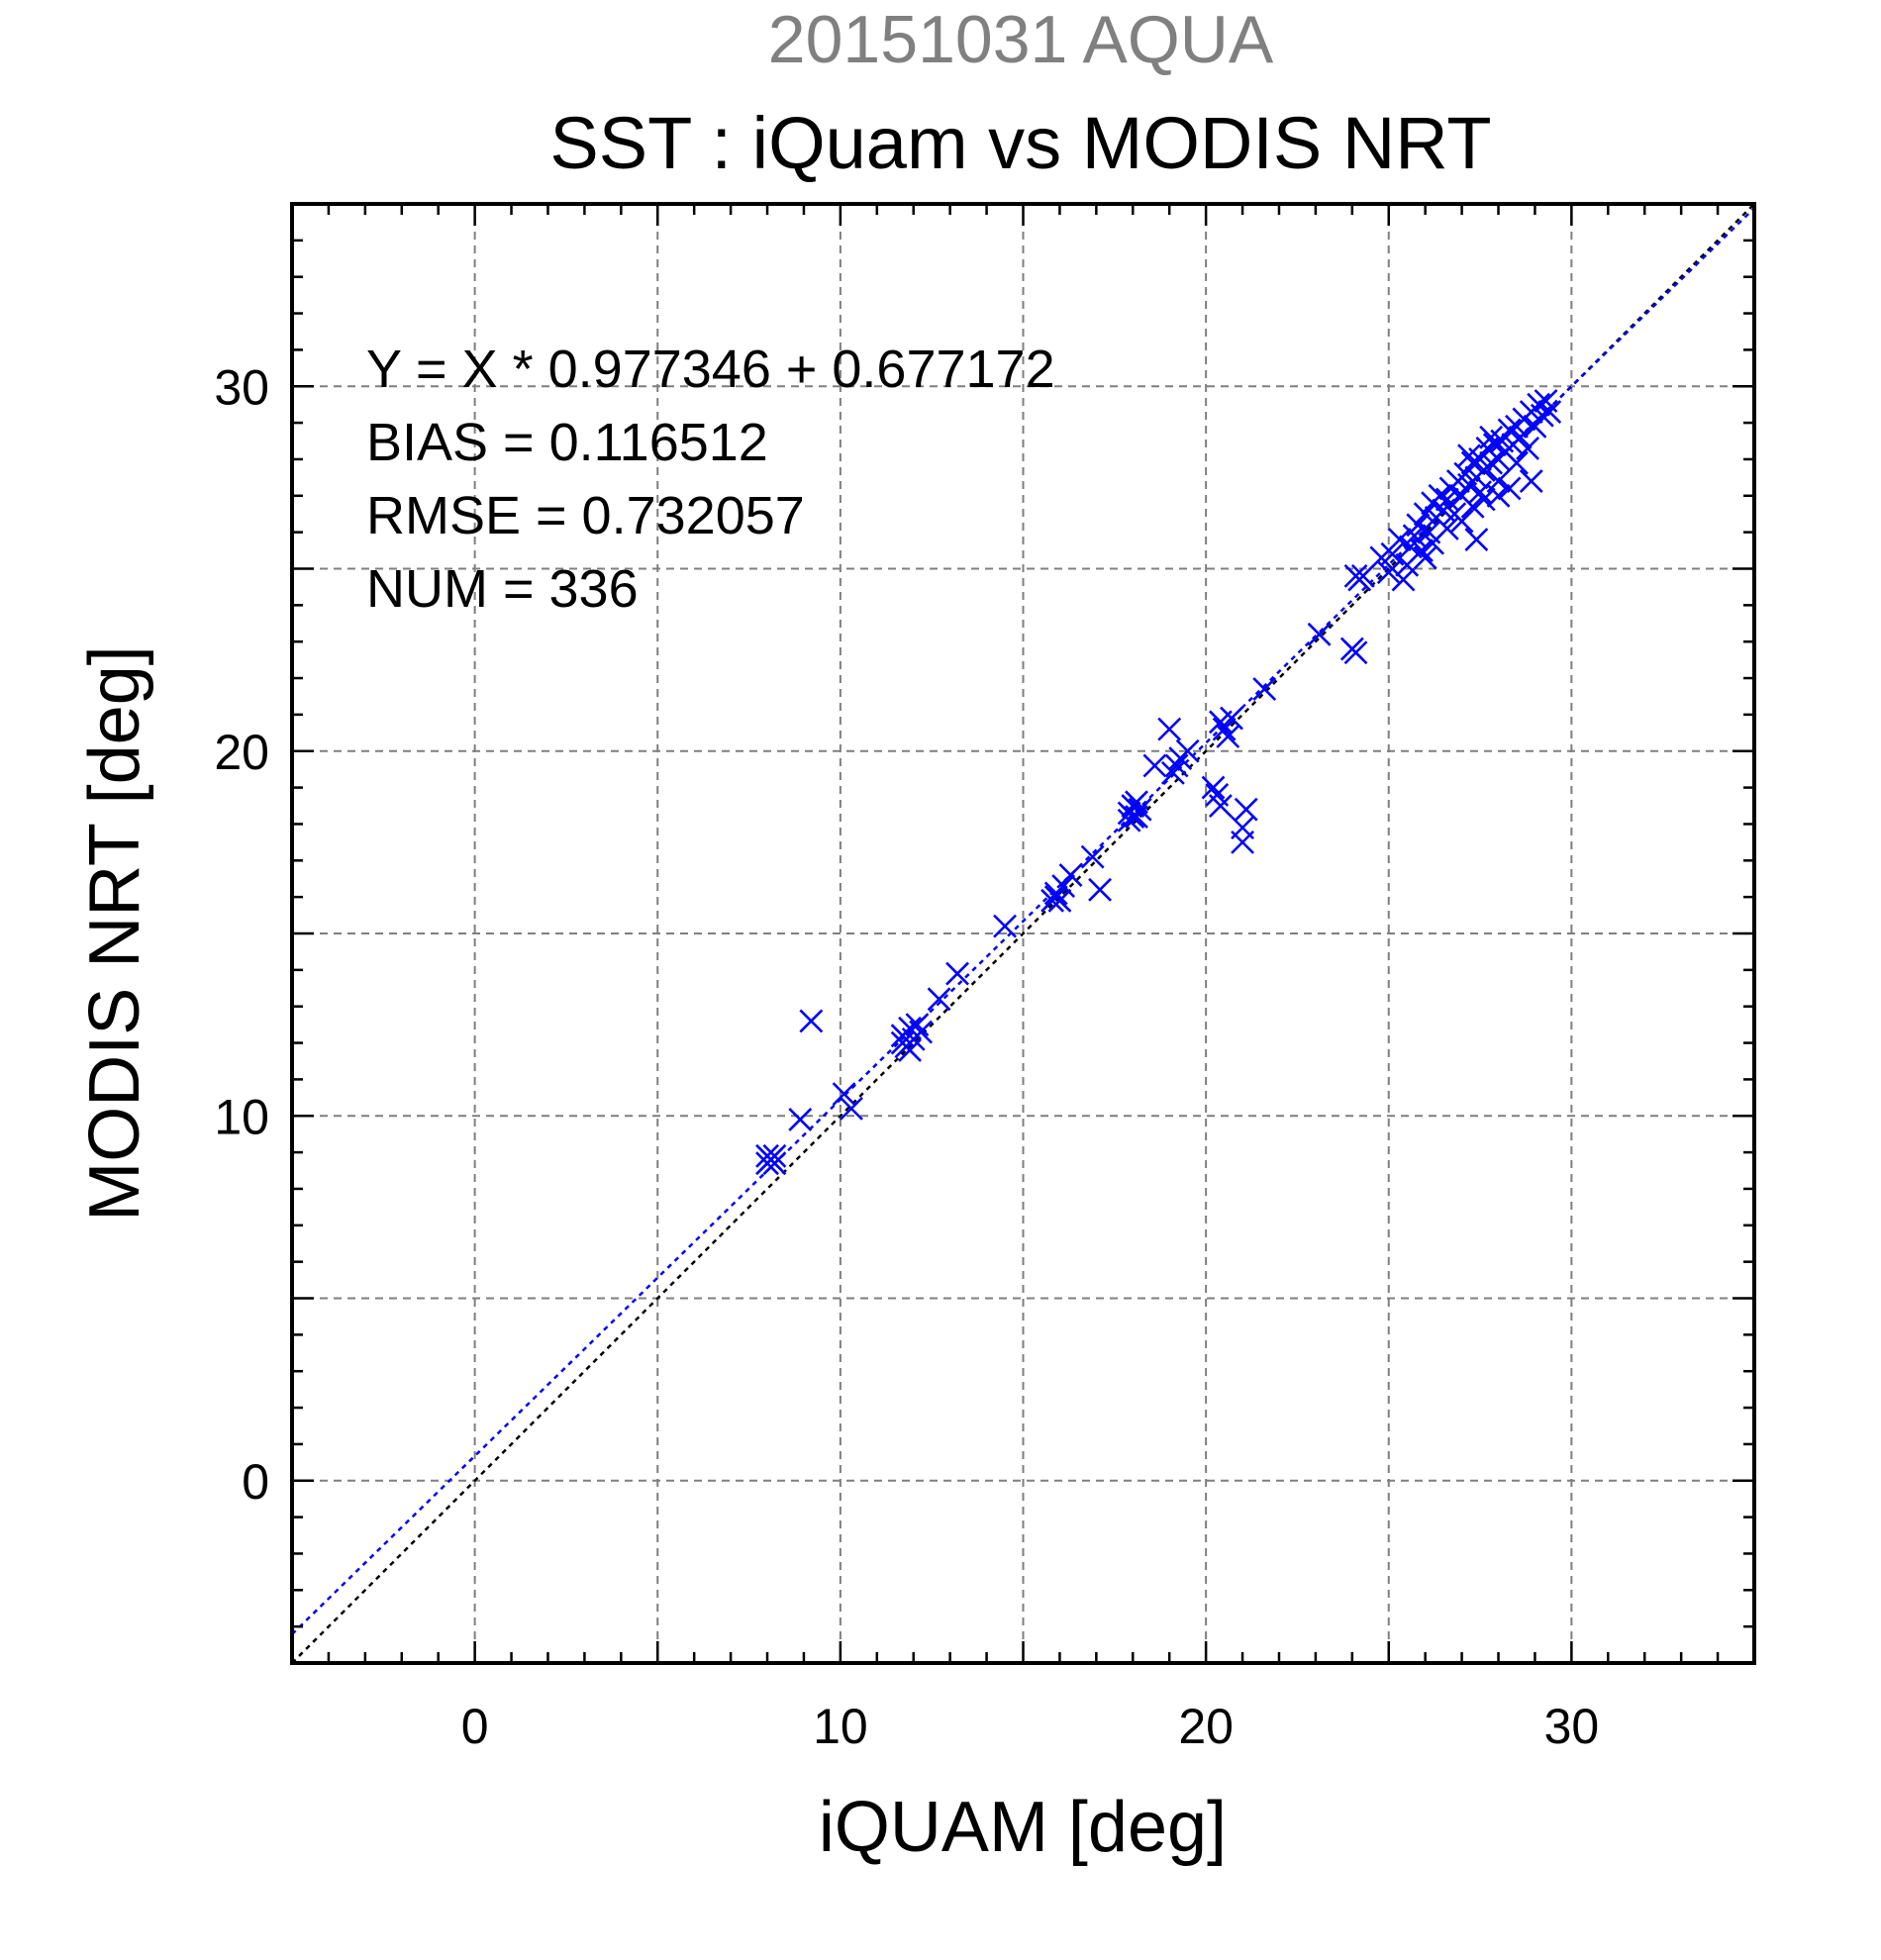 This screenshot has height=1960, width=1881. Describe the element at coordinates (242, 387) in the screenshot. I see `y-tick-label: 30` at that location.